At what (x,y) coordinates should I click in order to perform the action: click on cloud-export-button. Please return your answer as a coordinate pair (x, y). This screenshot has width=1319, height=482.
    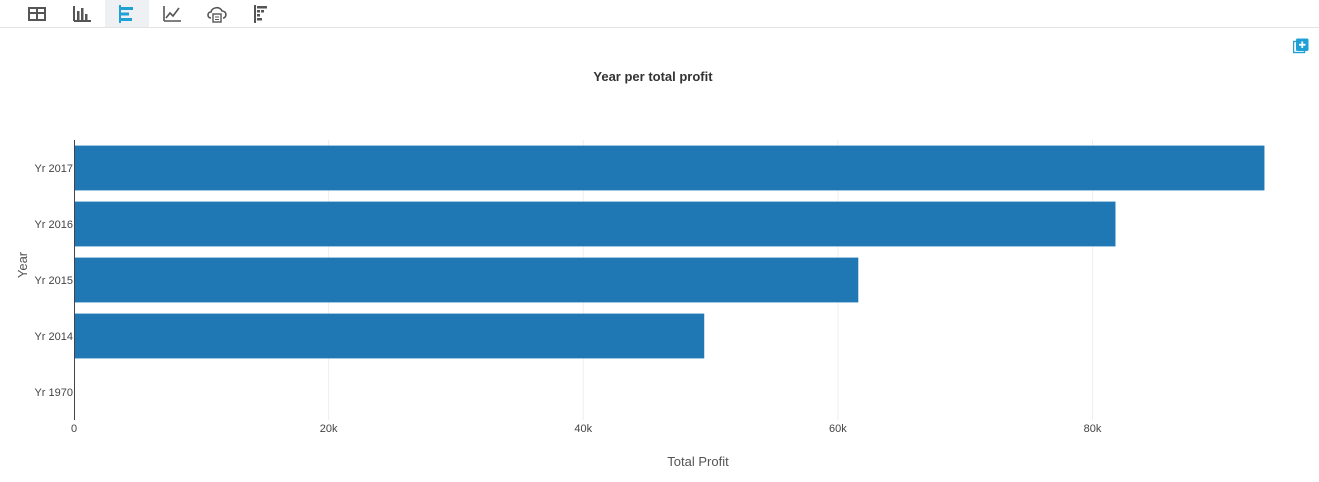
    Looking at the image, I should click on (217, 13).